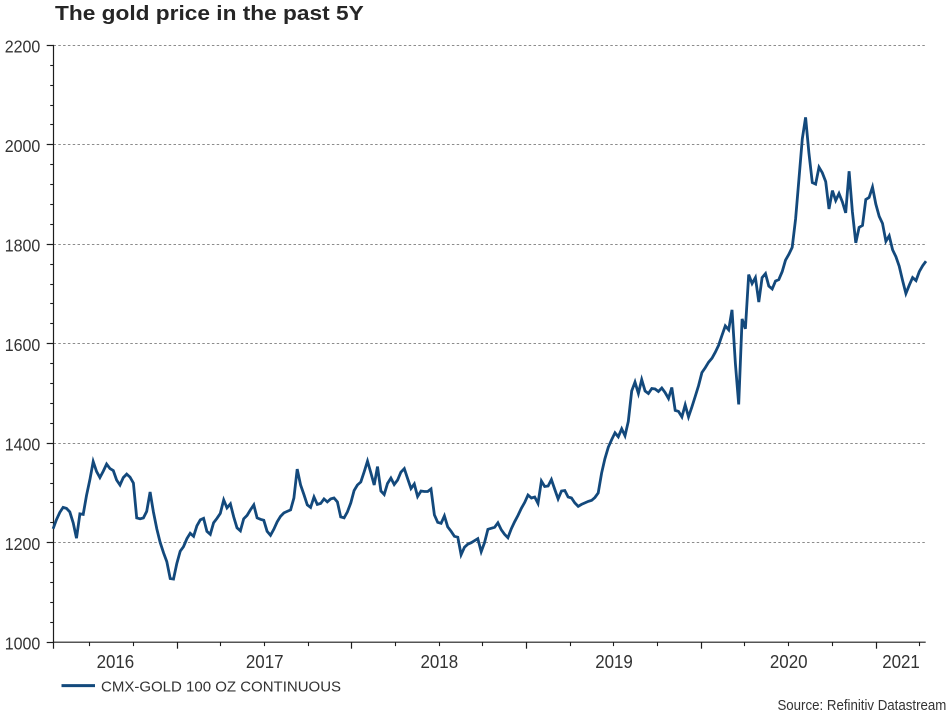  What do you see at coordinates (23, 246) in the screenshot?
I see `svg-text: 1800` at bounding box center [23, 246].